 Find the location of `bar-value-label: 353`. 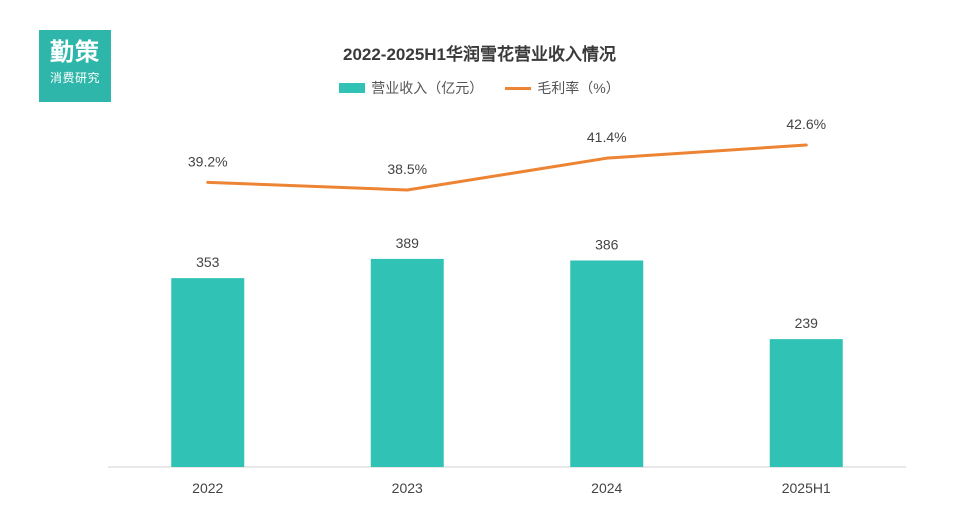

bar-value-label: 353 is located at coordinates (208, 262).